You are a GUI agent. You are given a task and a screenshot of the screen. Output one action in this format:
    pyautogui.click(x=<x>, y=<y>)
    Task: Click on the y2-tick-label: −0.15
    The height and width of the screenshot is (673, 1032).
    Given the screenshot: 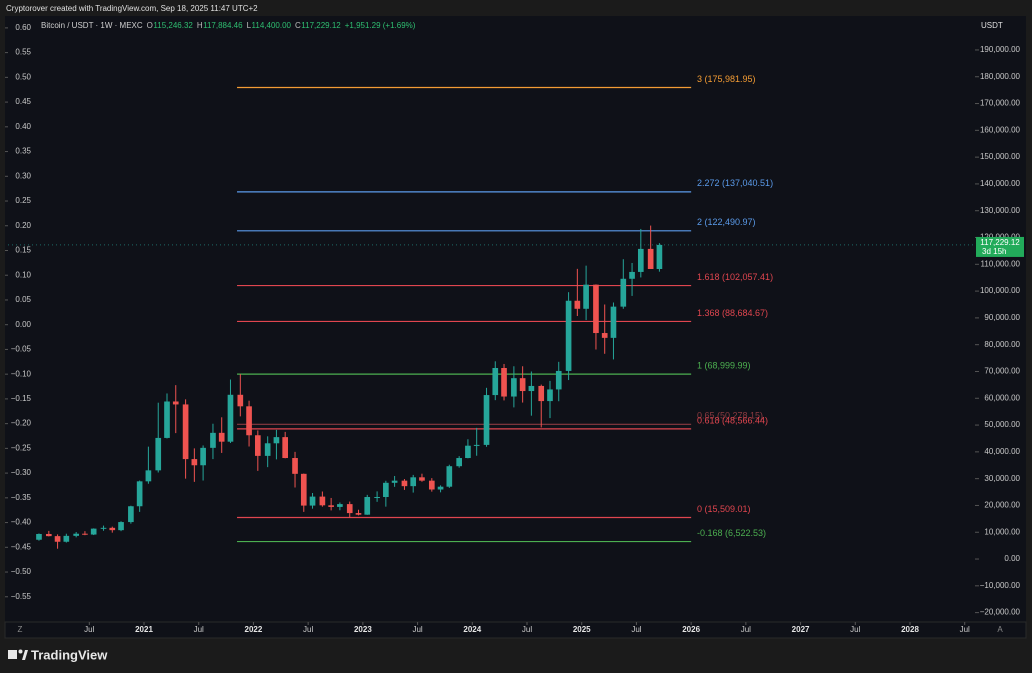 What is the action you would take?
    pyautogui.click(x=21, y=398)
    